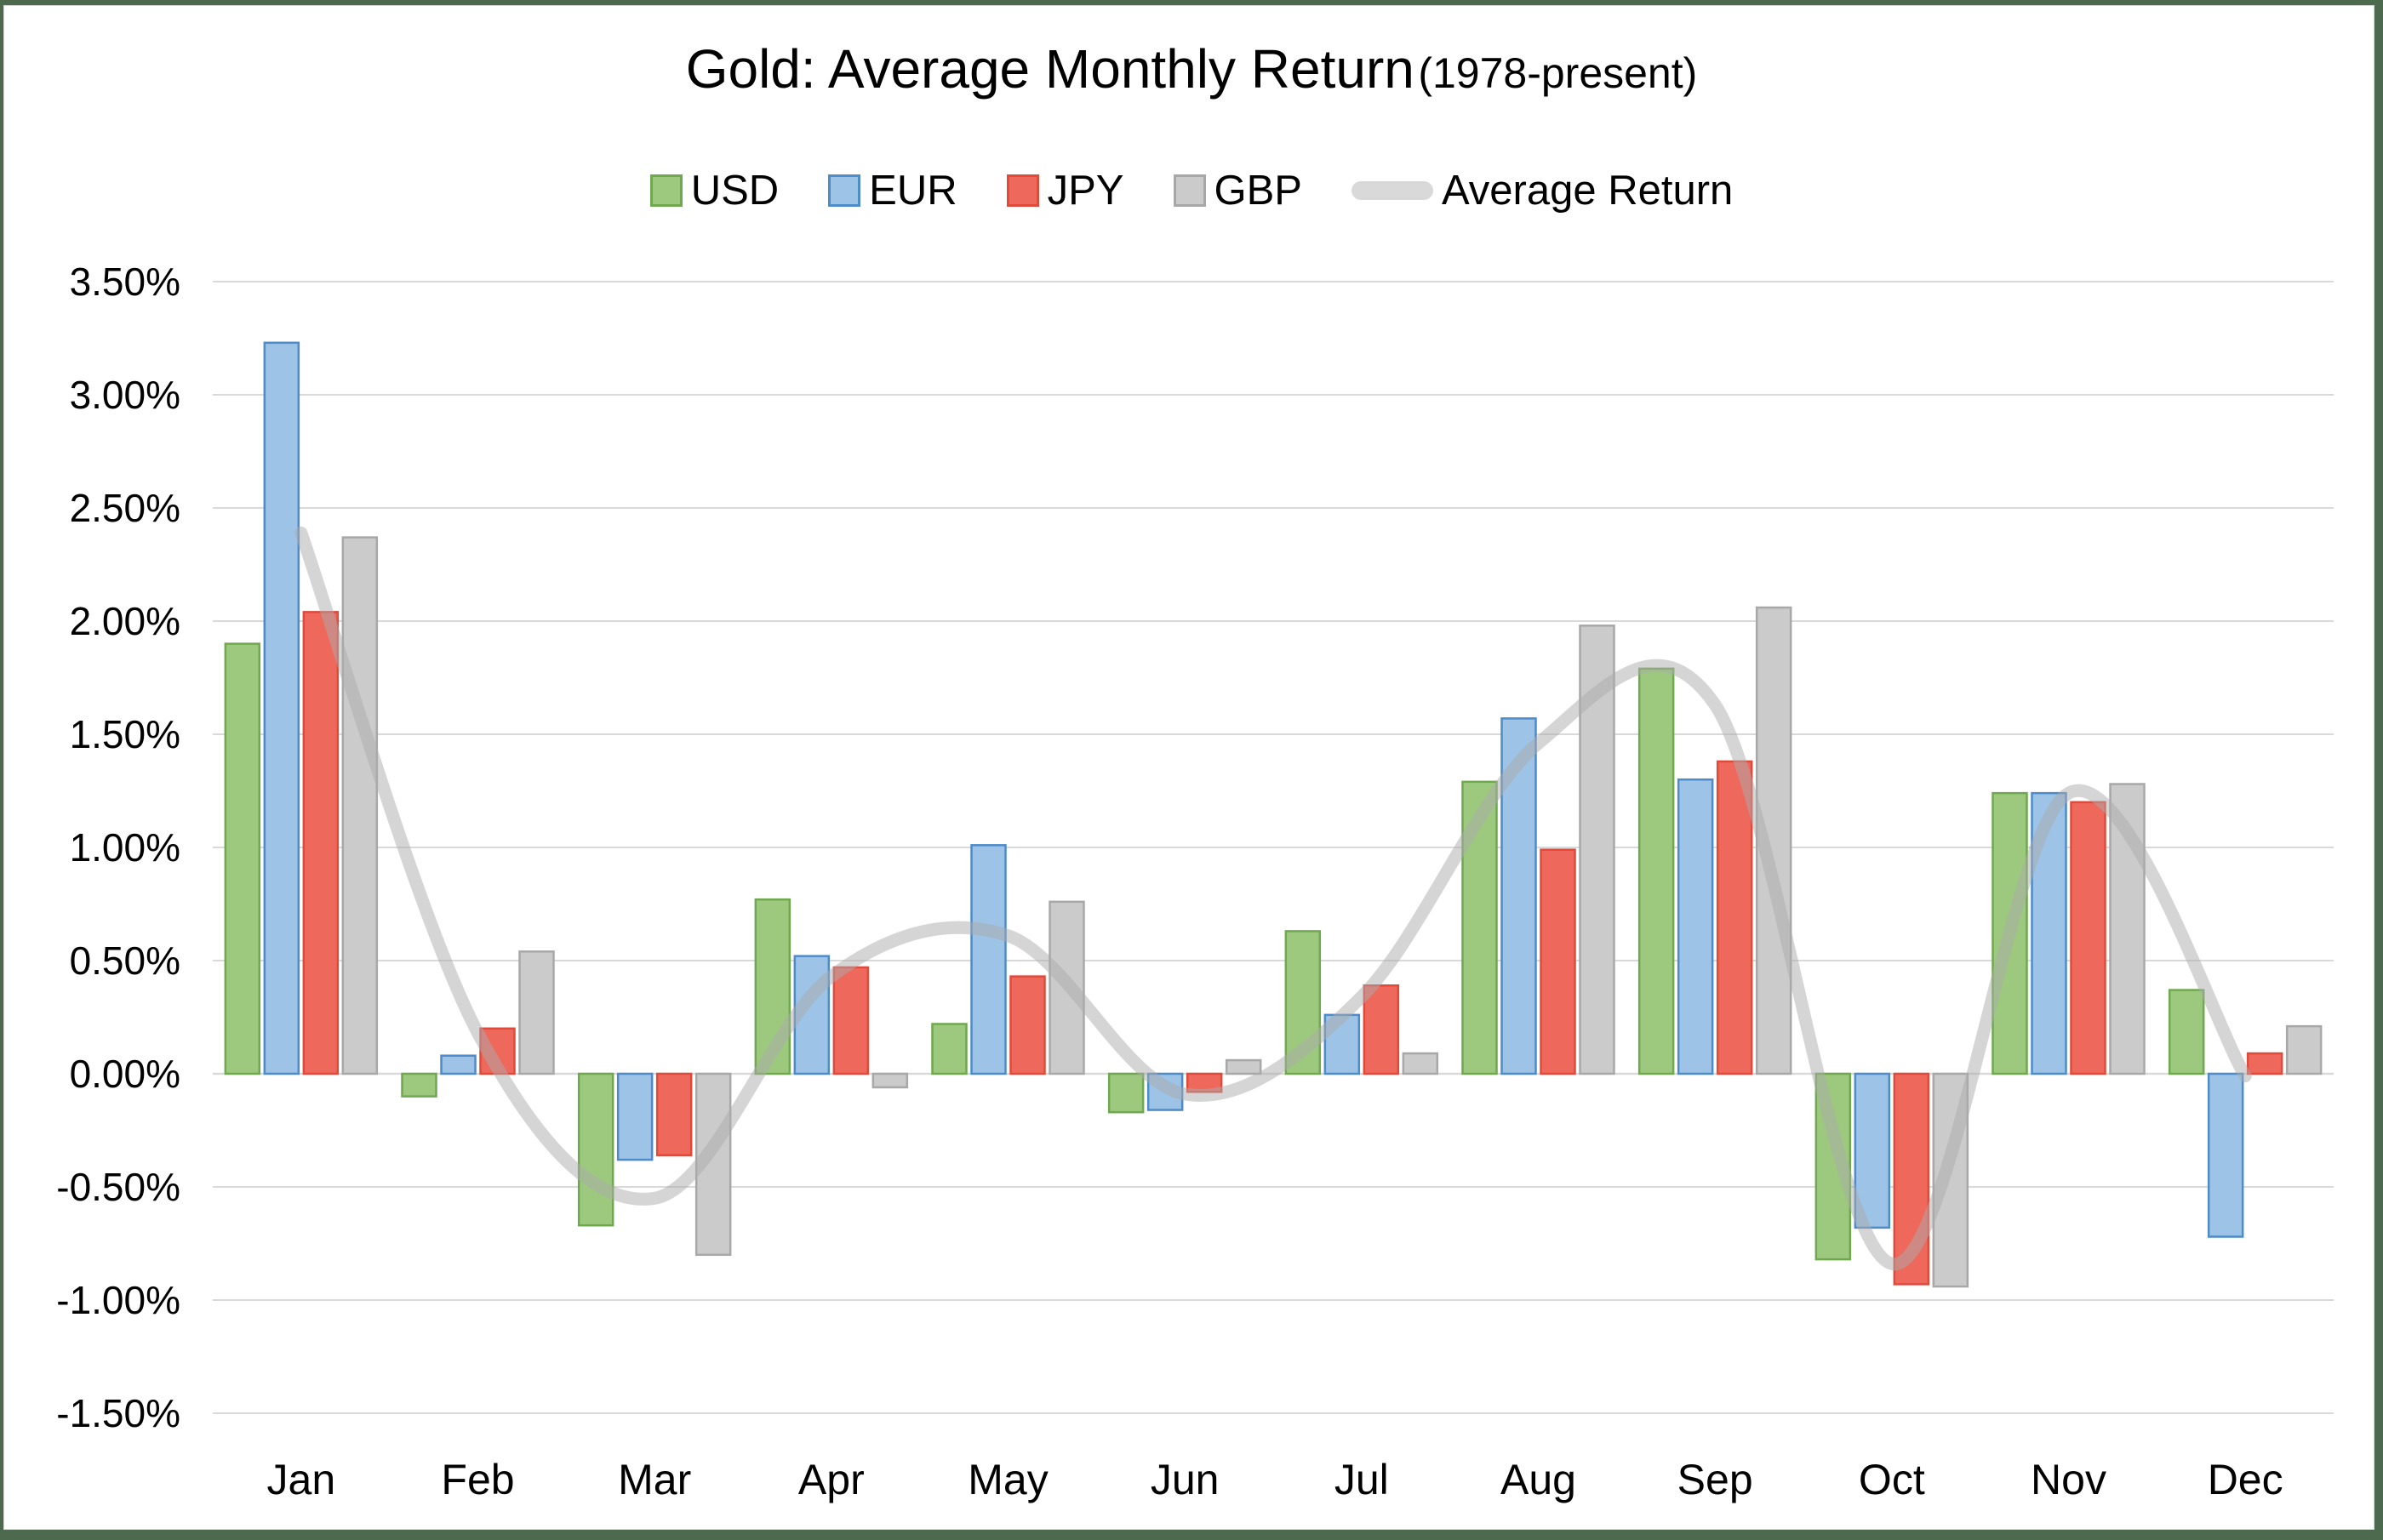 The image size is (2383, 1540). What do you see at coordinates (2068, 1479) in the screenshot?
I see `x-axis-label: Nov` at bounding box center [2068, 1479].